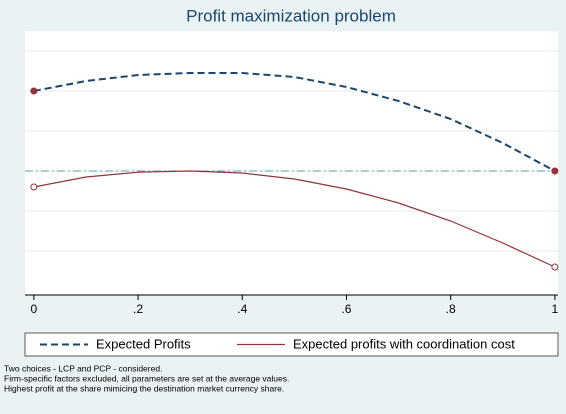  I want to click on x-tick-label: 1, so click(555, 309).